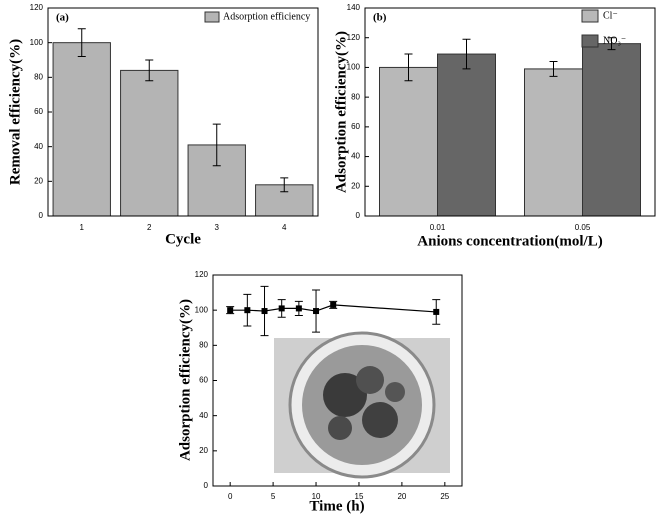 Image resolution: width=661 pixels, height=519 pixels. I want to click on legend-label: Cl⁻, so click(610, 15).